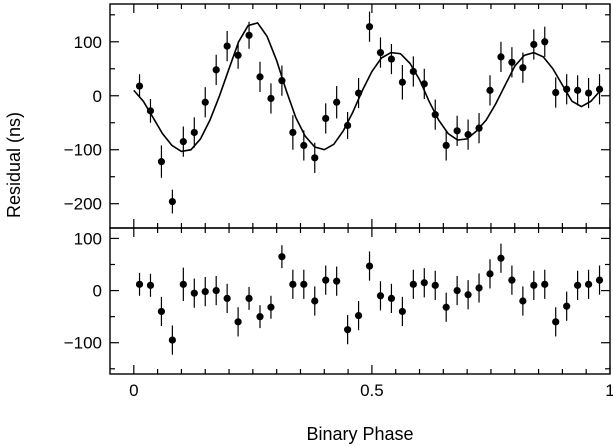 Image resolution: width=613 pixels, height=447 pixels. Describe the element at coordinates (14, 165) in the screenshot. I see `y-axis-label: Residual (ns)` at that location.